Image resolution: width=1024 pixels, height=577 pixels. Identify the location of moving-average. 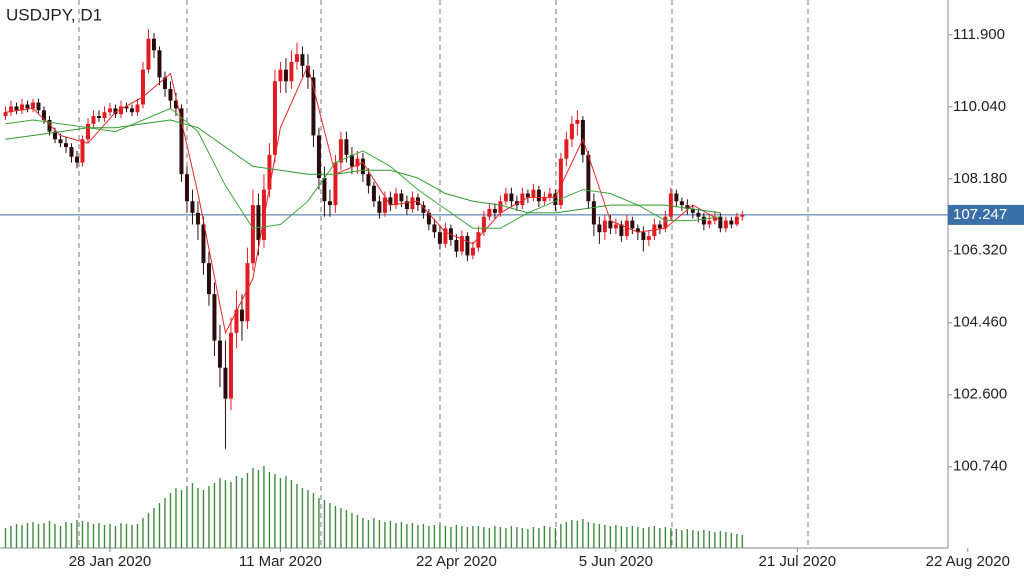
(363, 166).